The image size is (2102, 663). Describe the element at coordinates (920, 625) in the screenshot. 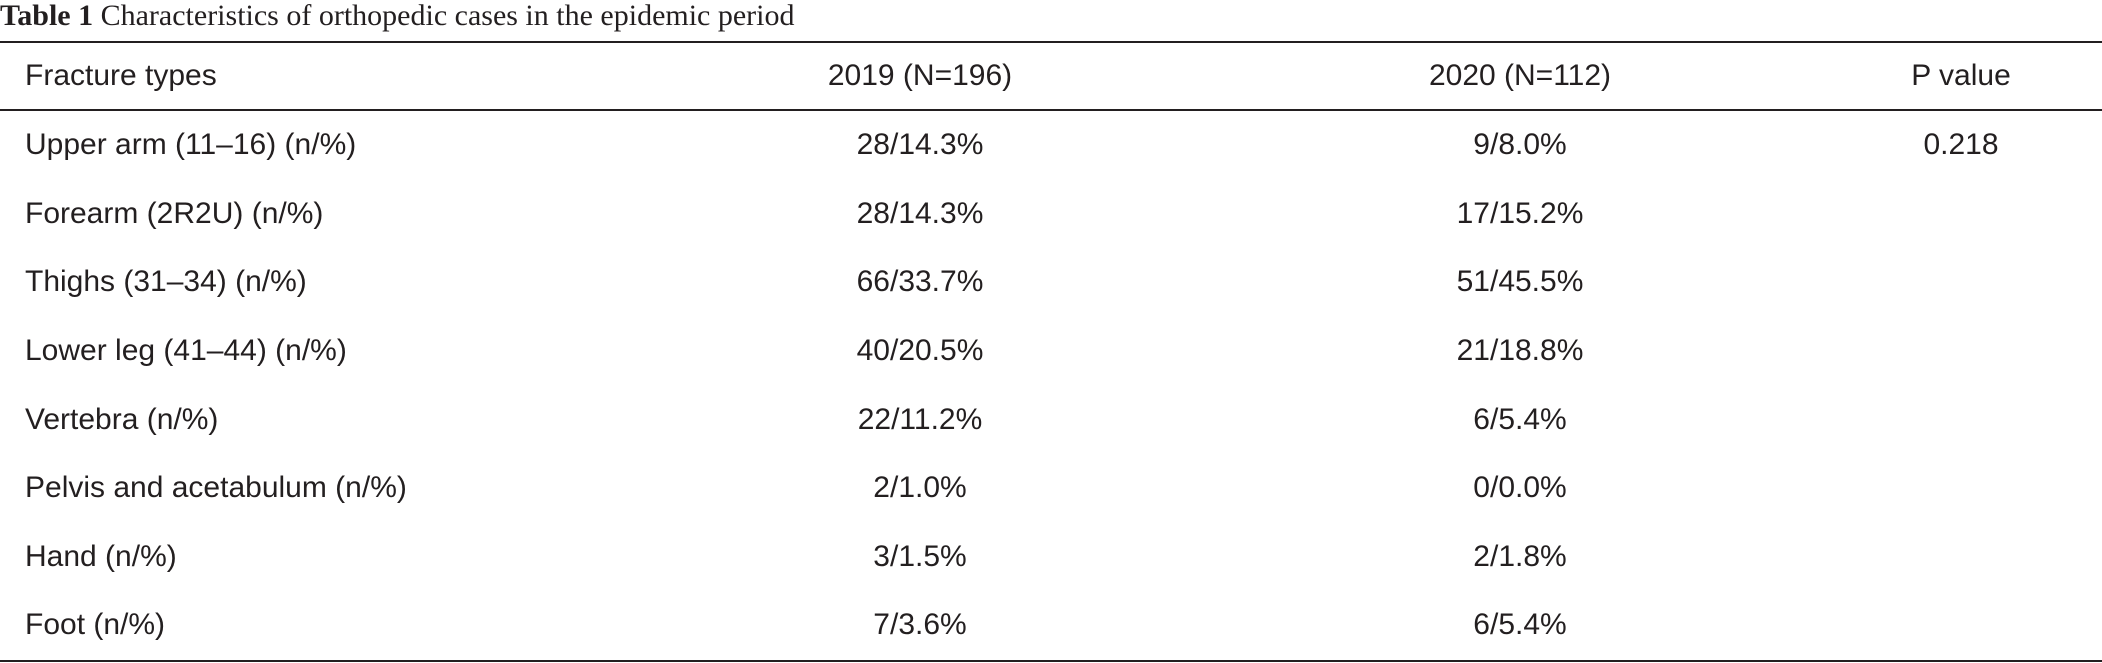

I see `cell-2019: 7/3.6%` at that location.